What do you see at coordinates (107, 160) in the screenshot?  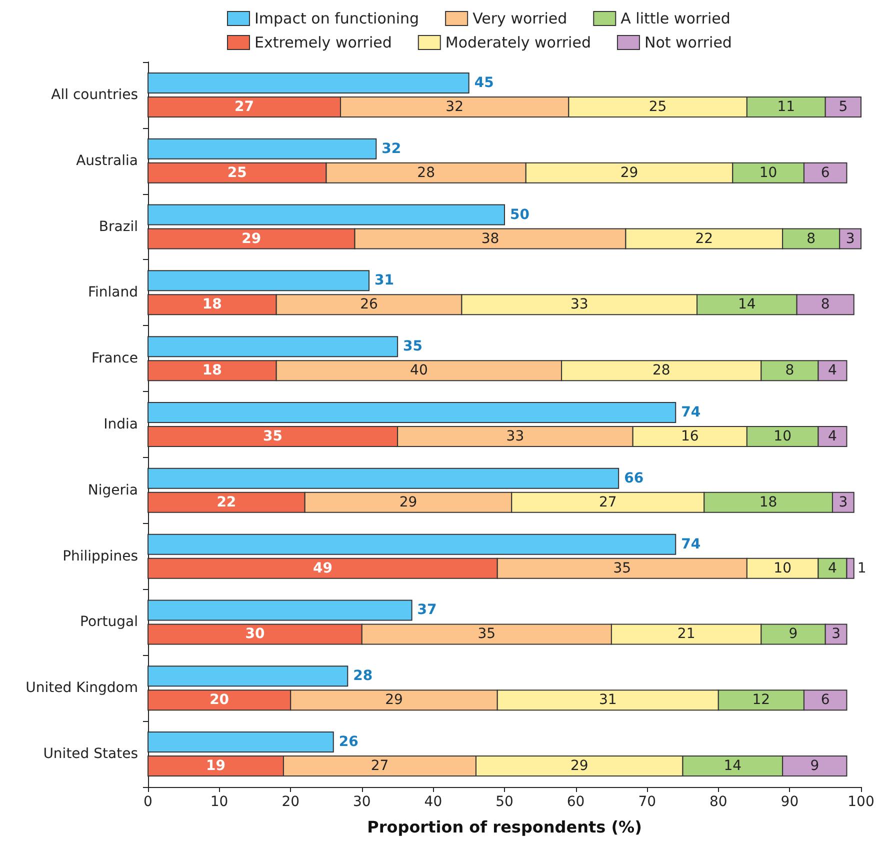 I see `y-tick-label: Australia` at bounding box center [107, 160].